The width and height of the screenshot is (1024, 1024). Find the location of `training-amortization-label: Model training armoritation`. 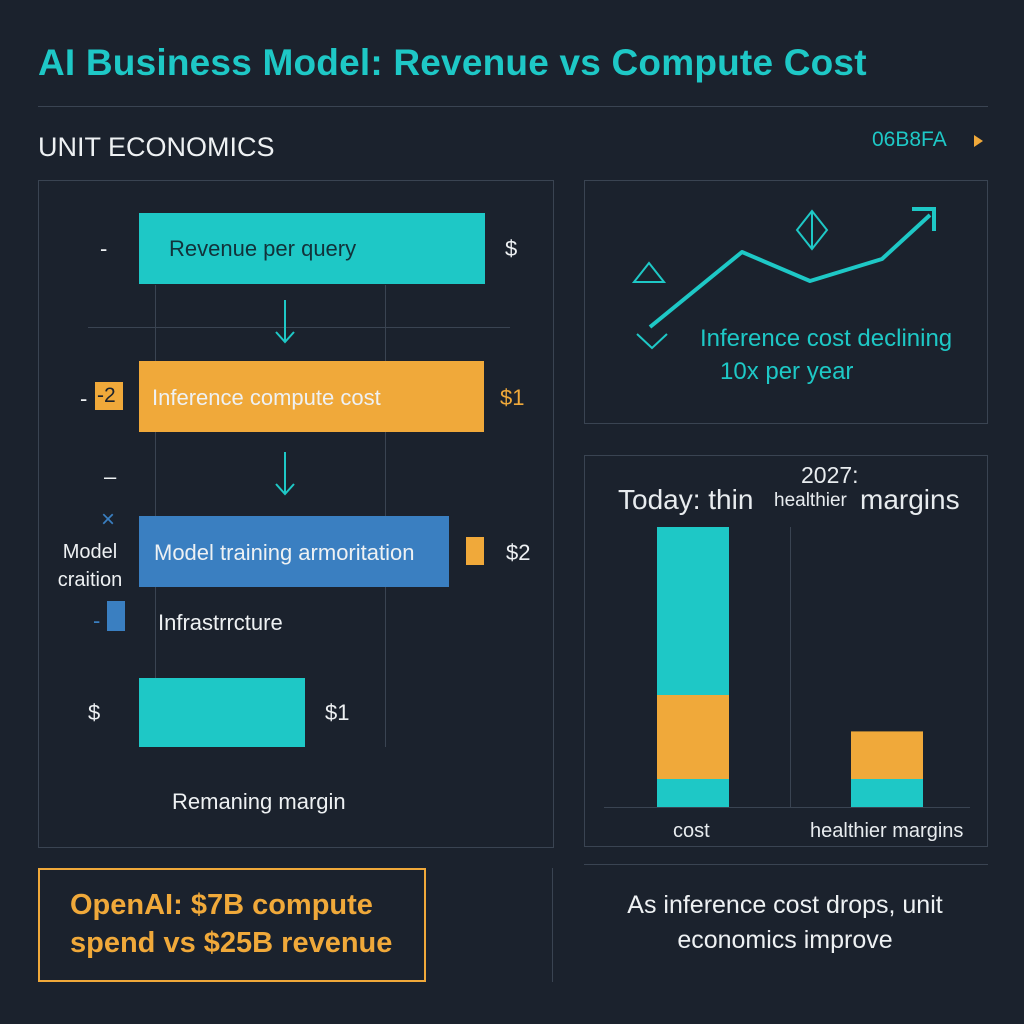

training-amortization-label: Model training armoritation is located at coordinates (284, 552).